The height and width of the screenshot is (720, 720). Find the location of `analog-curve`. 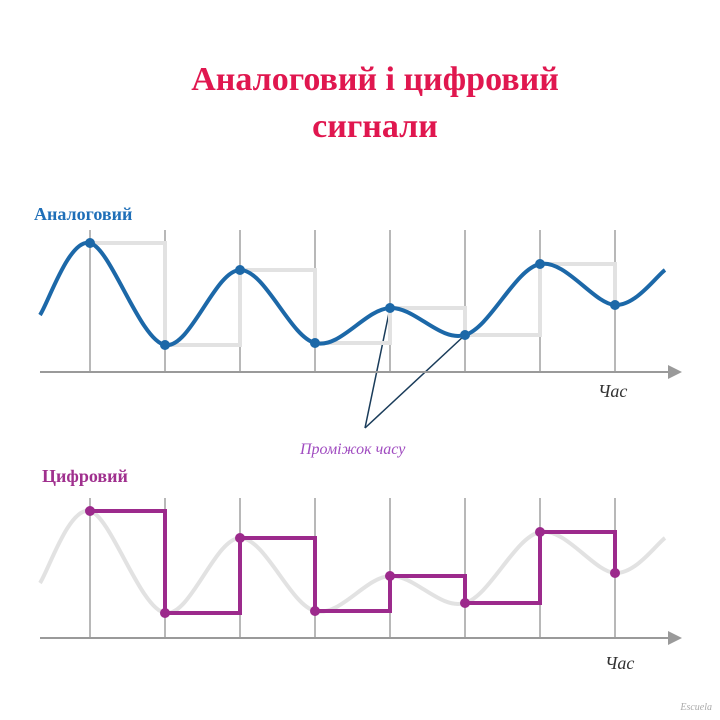

analog-curve is located at coordinates (352, 294).